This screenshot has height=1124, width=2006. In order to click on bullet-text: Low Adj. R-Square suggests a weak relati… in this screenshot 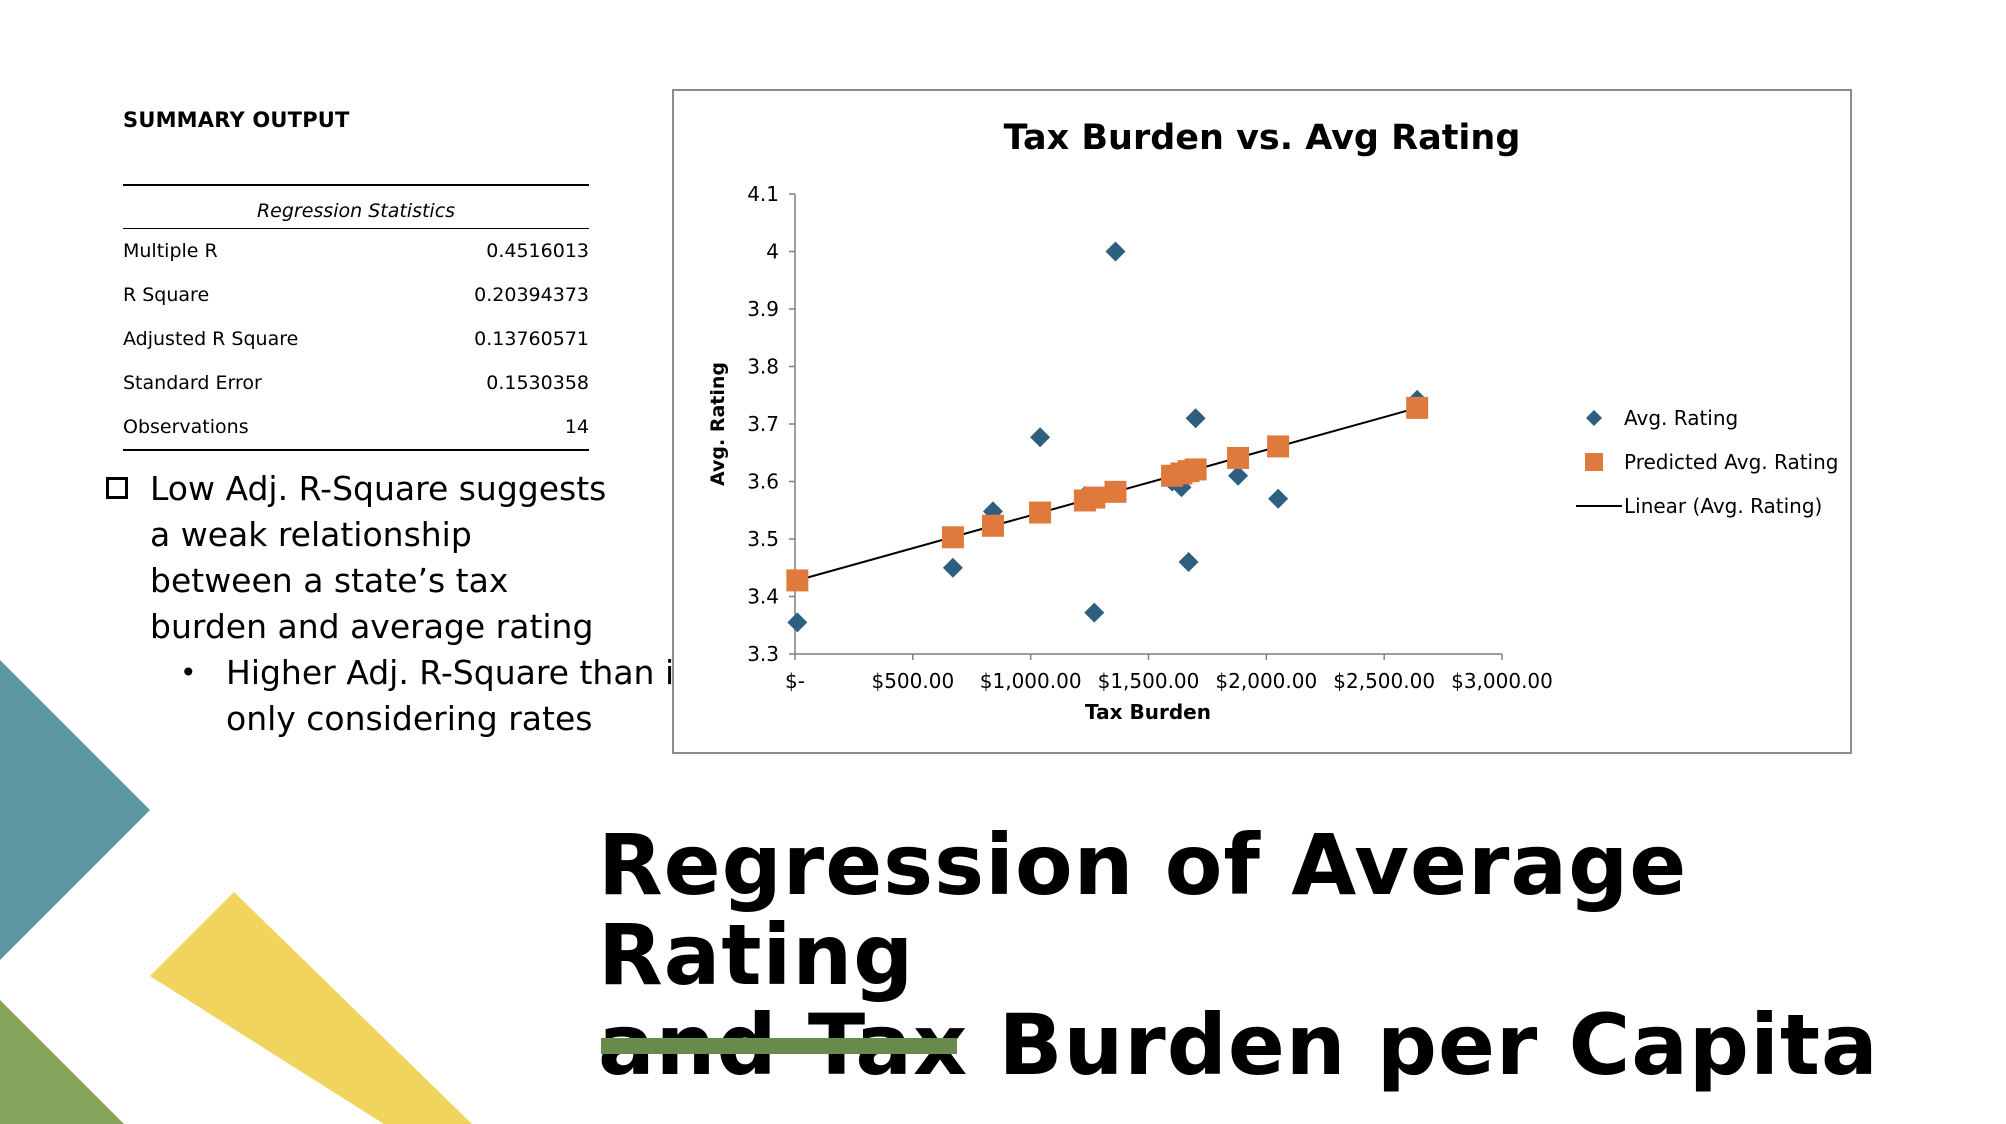, I will do `click(378, 557)`.